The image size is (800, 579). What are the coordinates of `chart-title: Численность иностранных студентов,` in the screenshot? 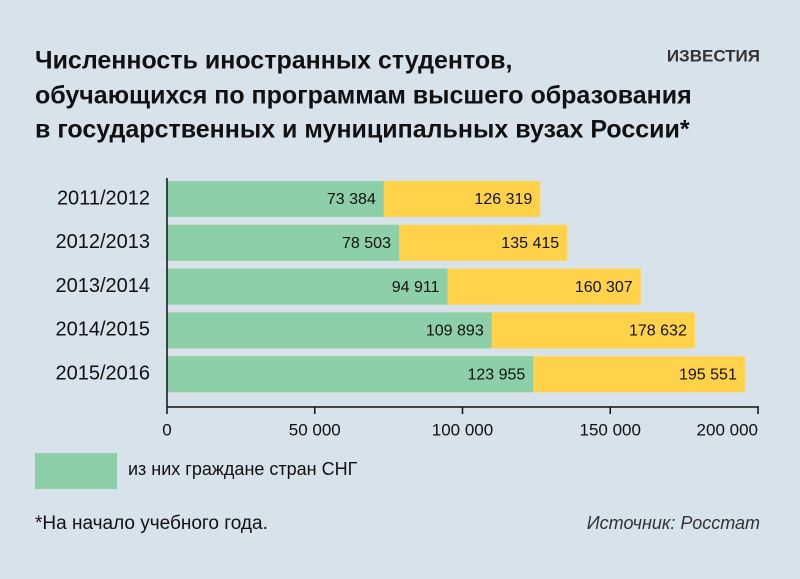 It's located at (273, 61).